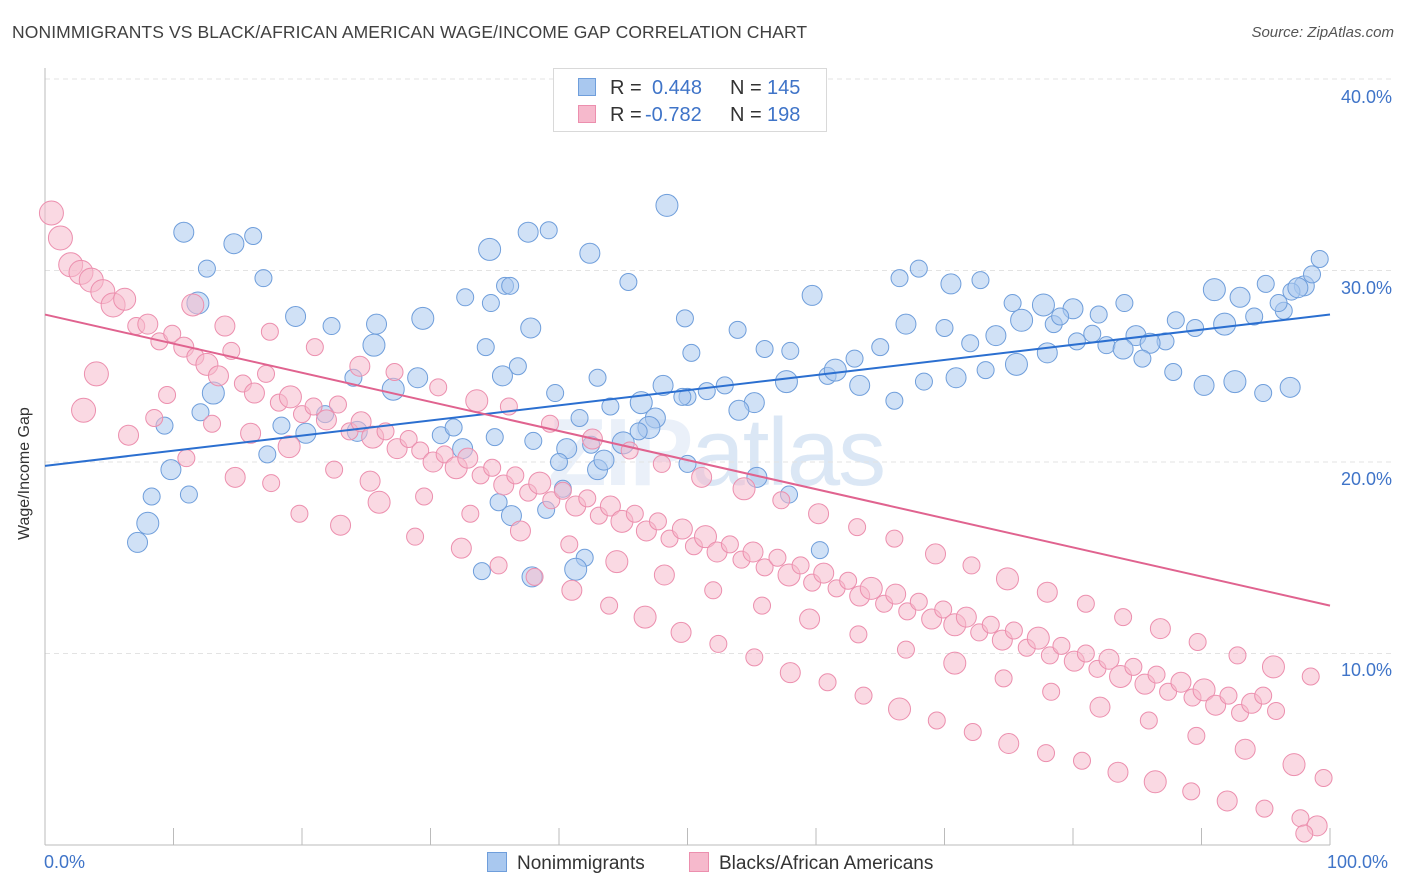 Image resolution: width=1406 pixels, height=892 pixels. Describe the element at coordinates (673, 115) in the screenshot. I see `legend-r-value: -0.782` at that location.